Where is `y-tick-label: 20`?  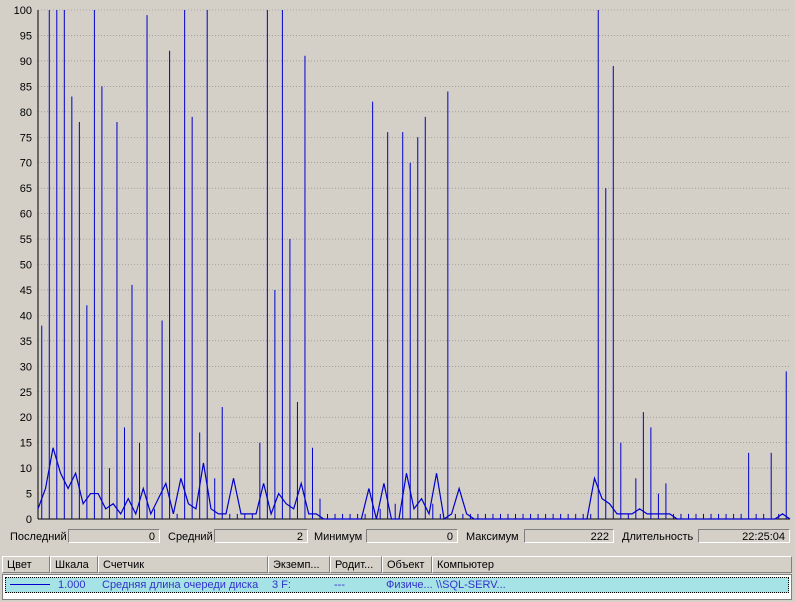 y-tick-label: 20 is located at coordinates (26, 418).